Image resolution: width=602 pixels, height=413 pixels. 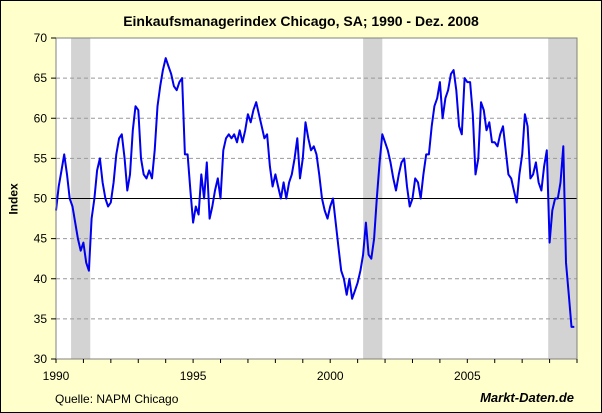 I want to click on x-tick-label-2005: 2005, so click(x=467, y=376).